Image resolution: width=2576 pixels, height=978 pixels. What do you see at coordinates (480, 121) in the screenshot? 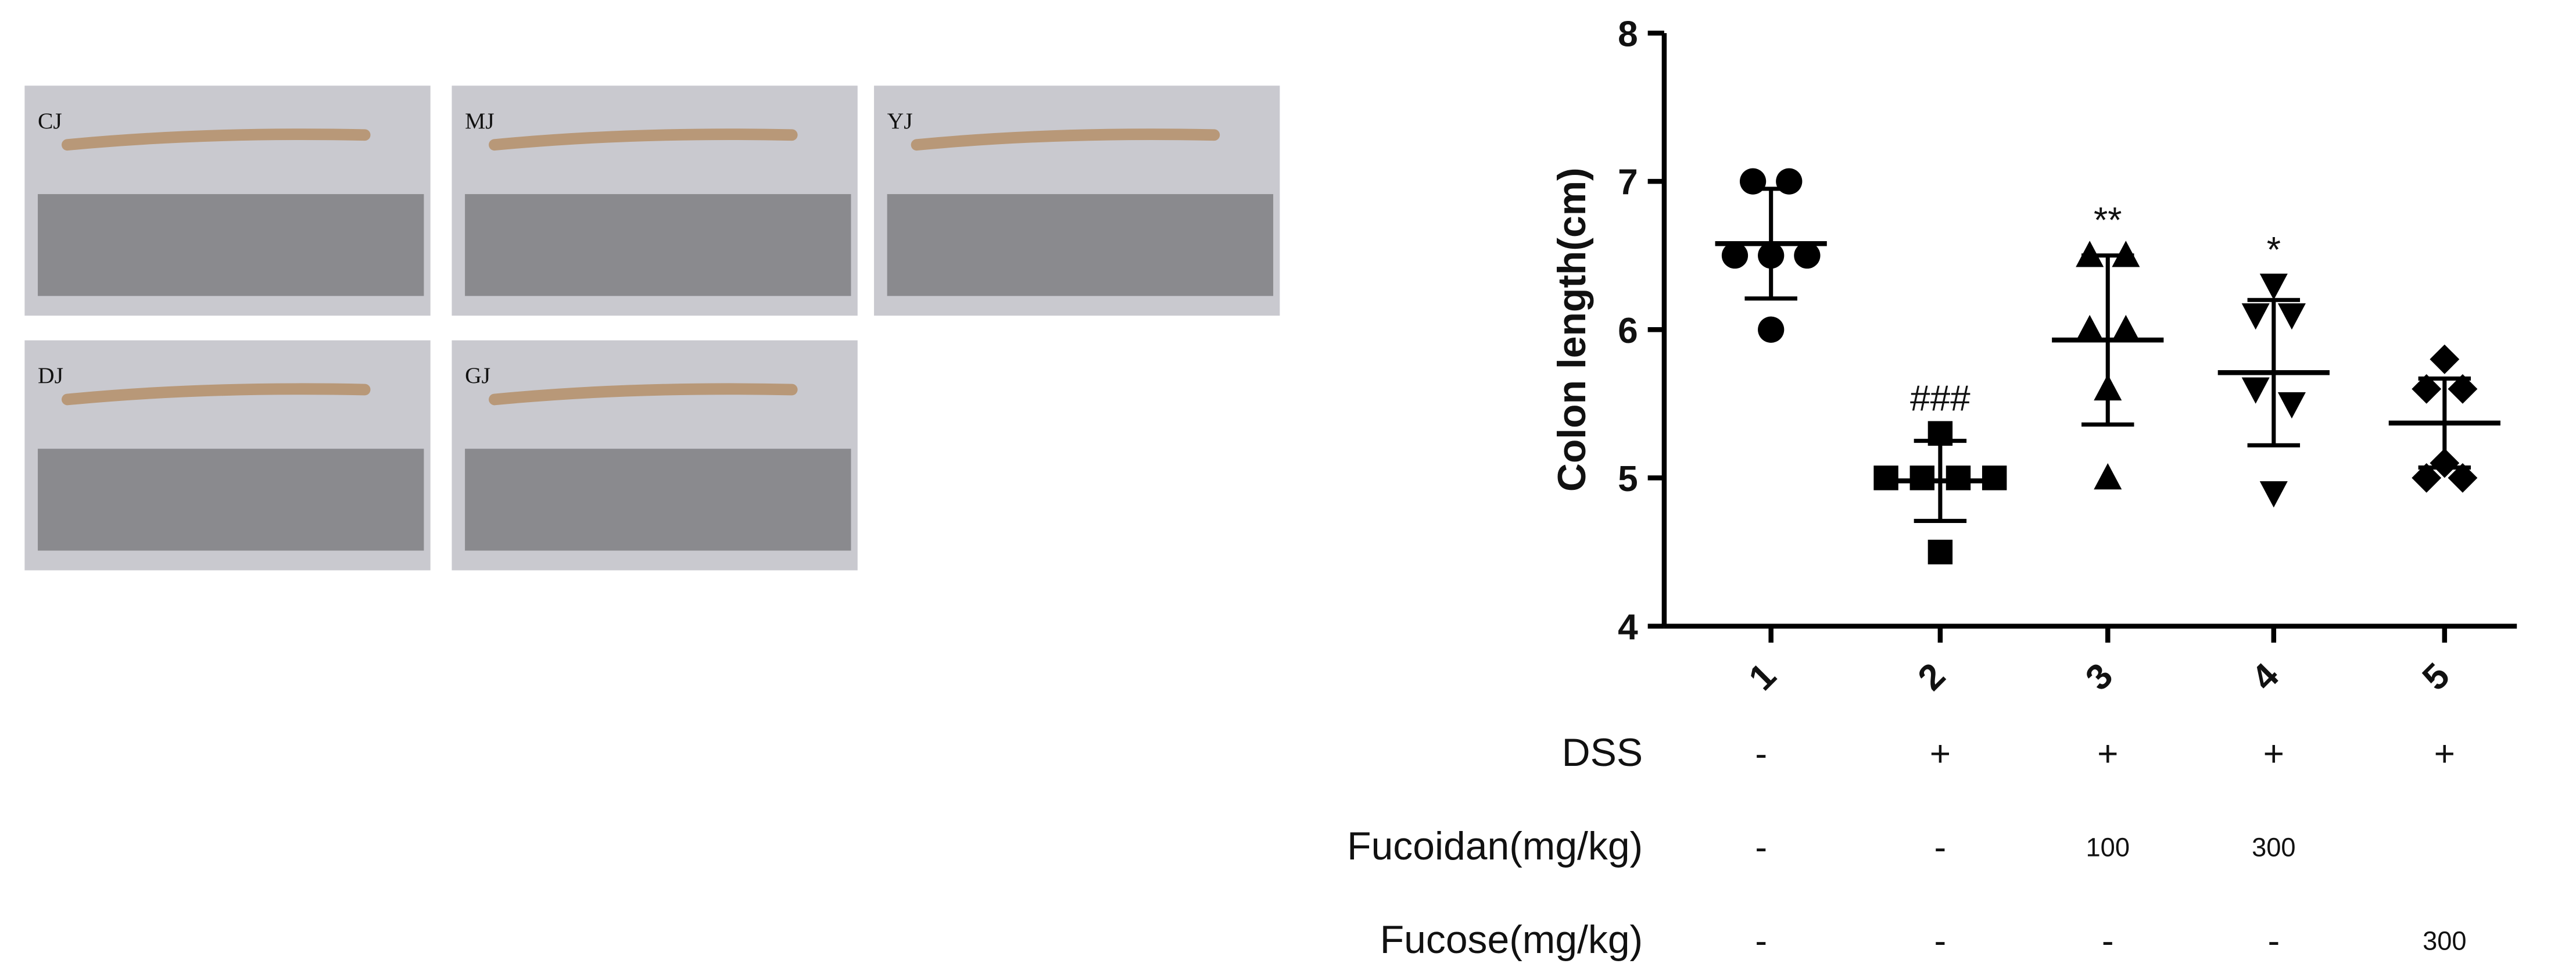
I see `photo-label: MJ` at bounding box center [480, 121].